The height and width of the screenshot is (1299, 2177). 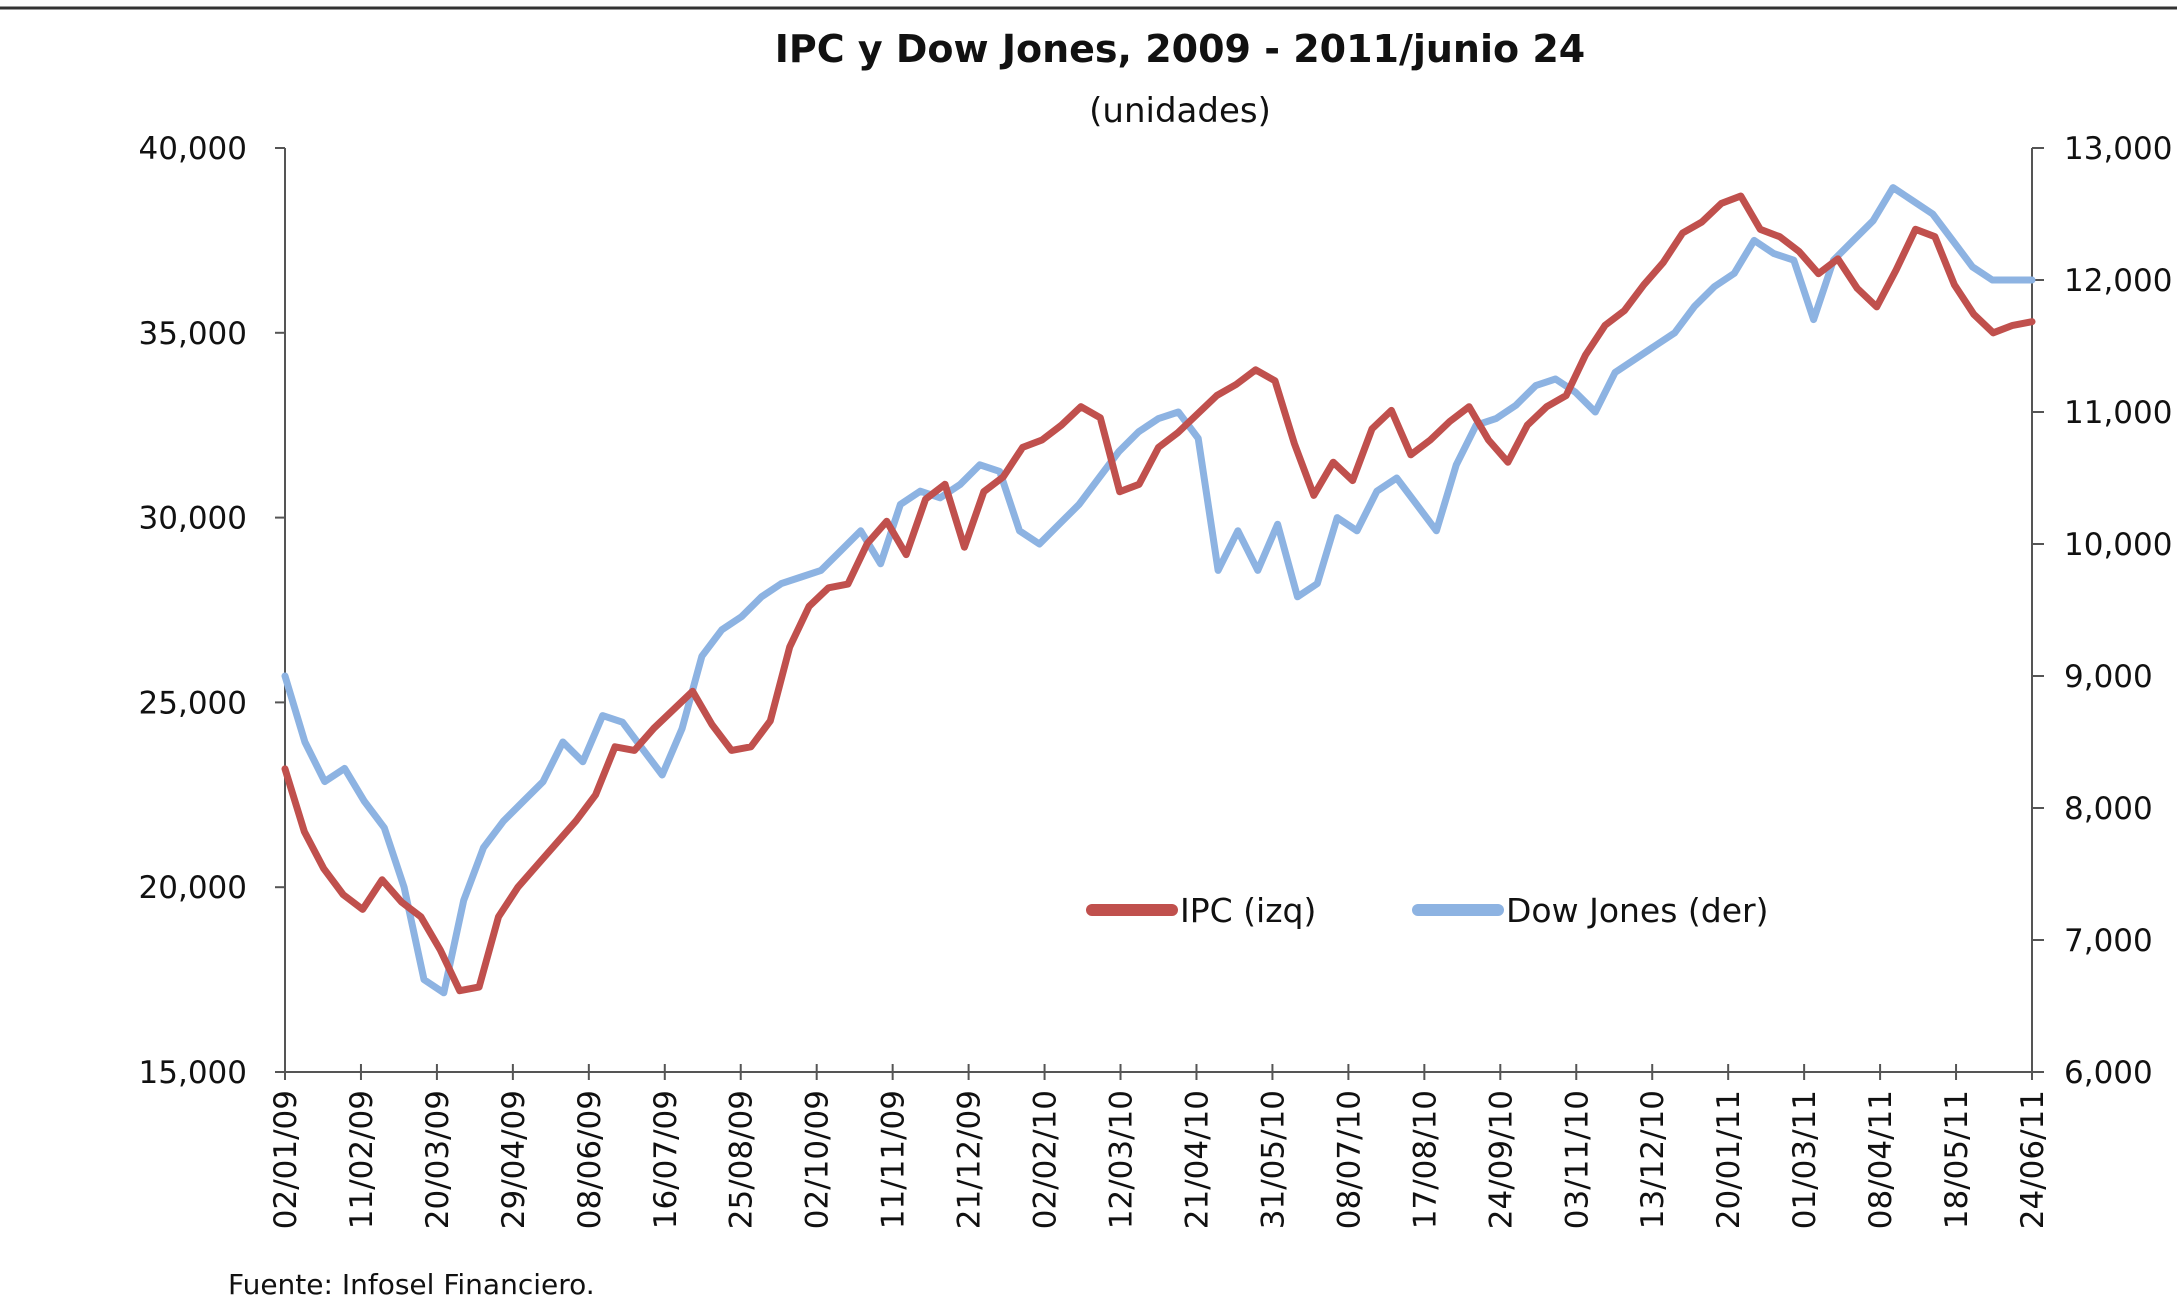 I want to click on legend: IPC (izq) Dow Jones (der), so click(x=1427, y=910).